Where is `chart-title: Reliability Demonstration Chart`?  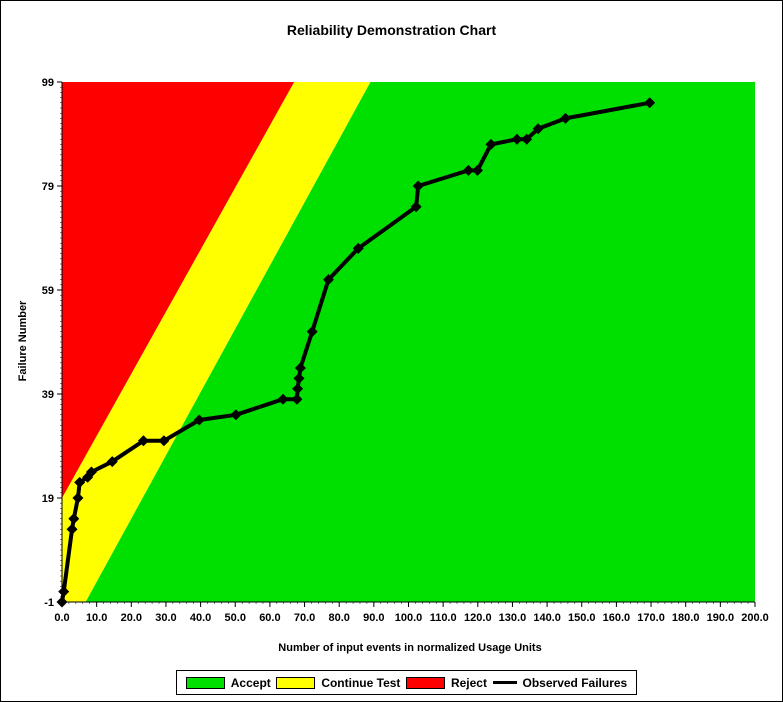
chart-title: Reliability Demonstration Chart is located at coordinates (391, 30).